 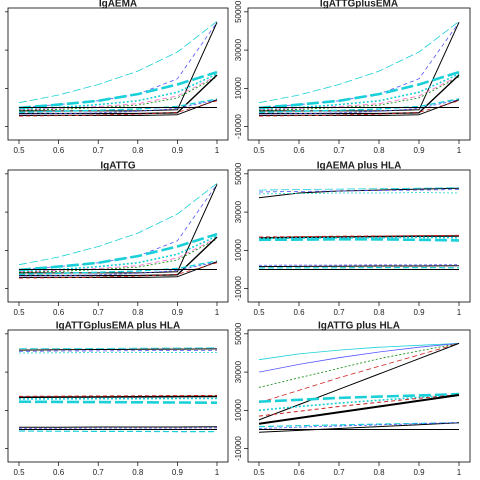 I want to click on panel-title: IgATTGplusEMA plus HLA, so click(x=118, y=326).